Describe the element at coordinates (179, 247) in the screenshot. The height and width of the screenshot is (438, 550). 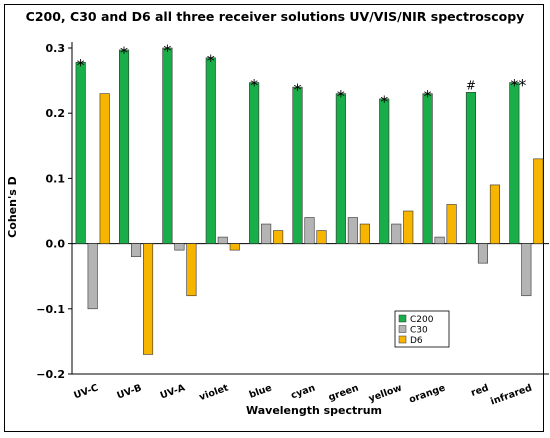
I see `bar-c30-uv-a` at that location.